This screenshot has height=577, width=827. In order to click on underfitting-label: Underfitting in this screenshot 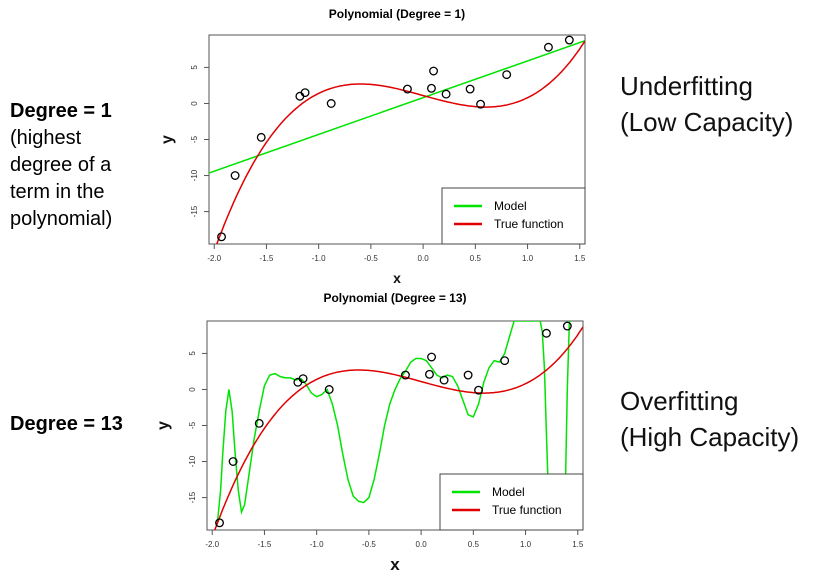, I will do `click(686, 86)`.